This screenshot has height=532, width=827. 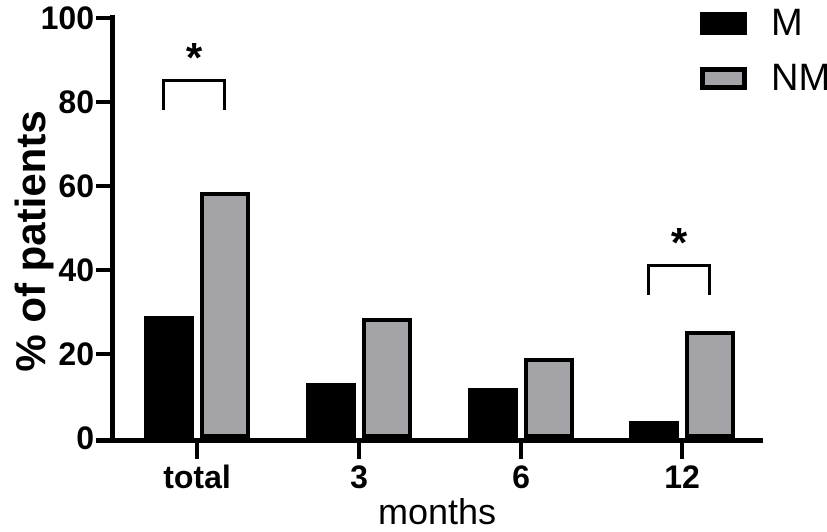 I want to click on x-axis-title: months, so click(x=437, y=511).